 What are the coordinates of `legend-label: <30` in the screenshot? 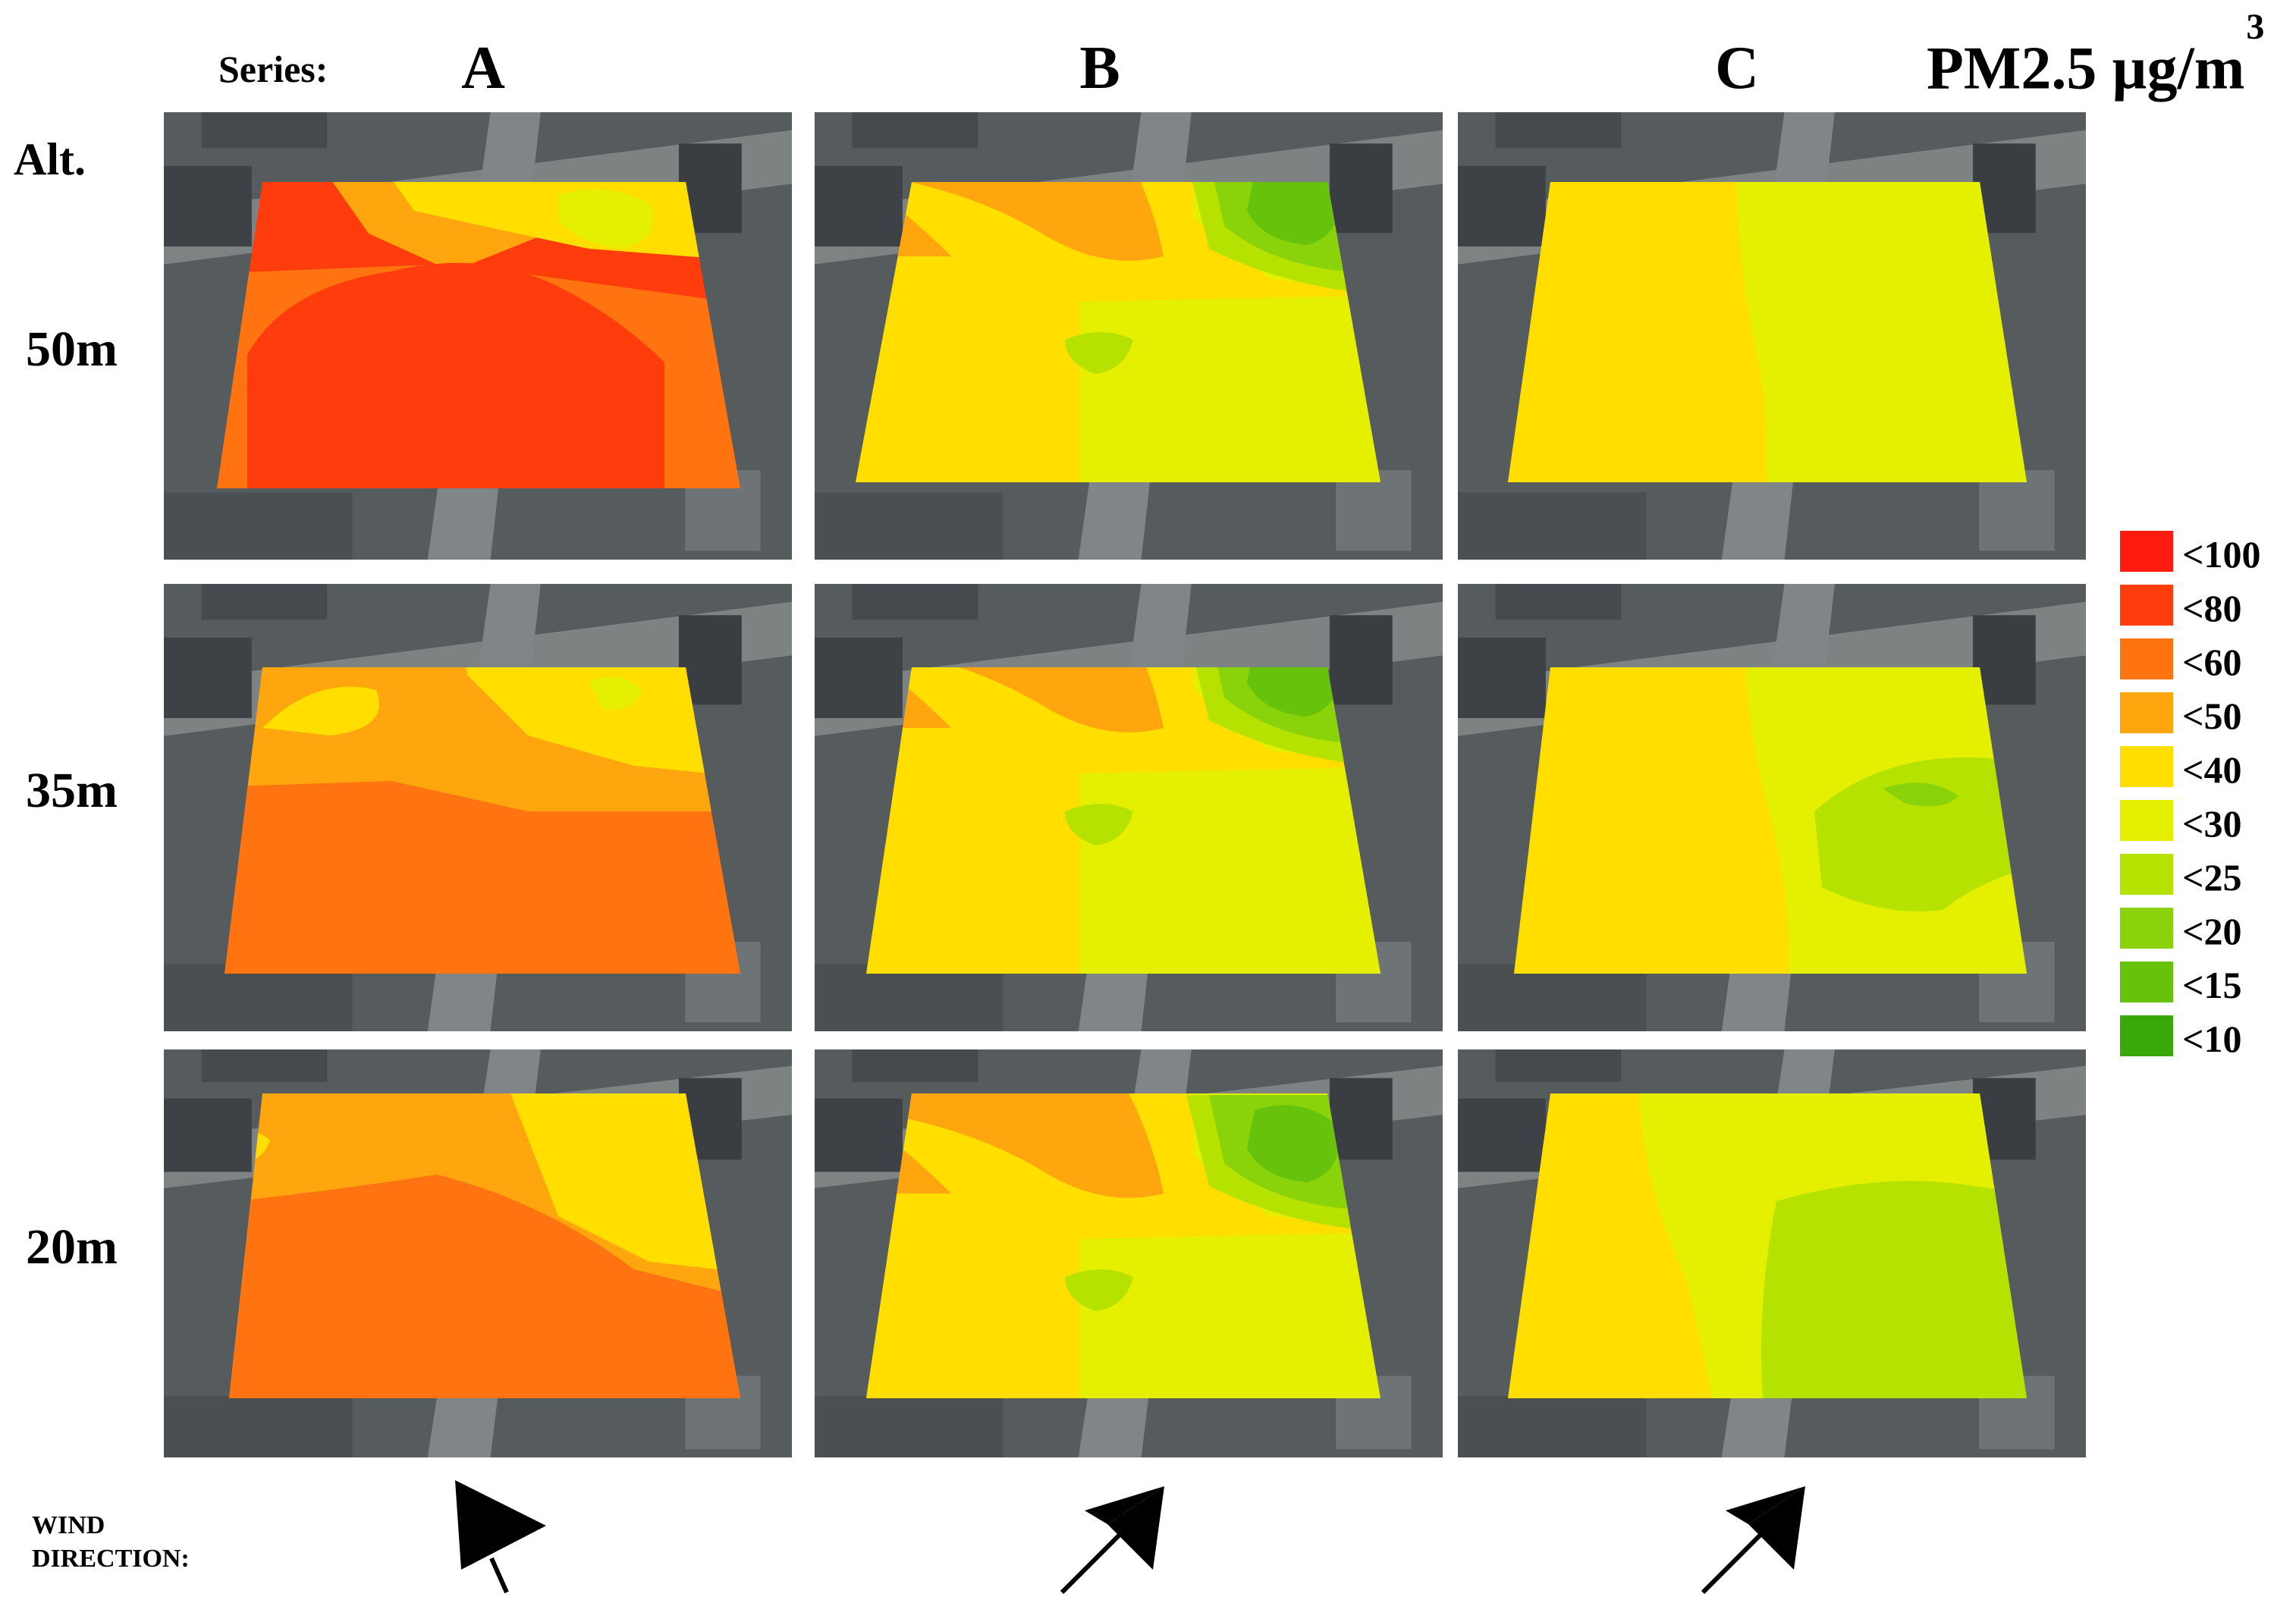 It's located at (2212, 823).